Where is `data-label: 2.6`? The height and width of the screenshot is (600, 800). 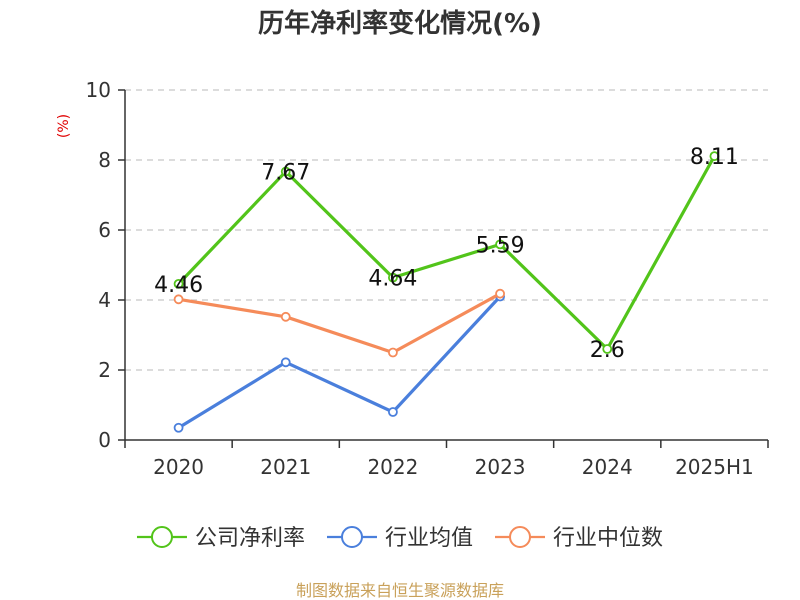
data-label: 2.6 is located at coordinates (607, 350).